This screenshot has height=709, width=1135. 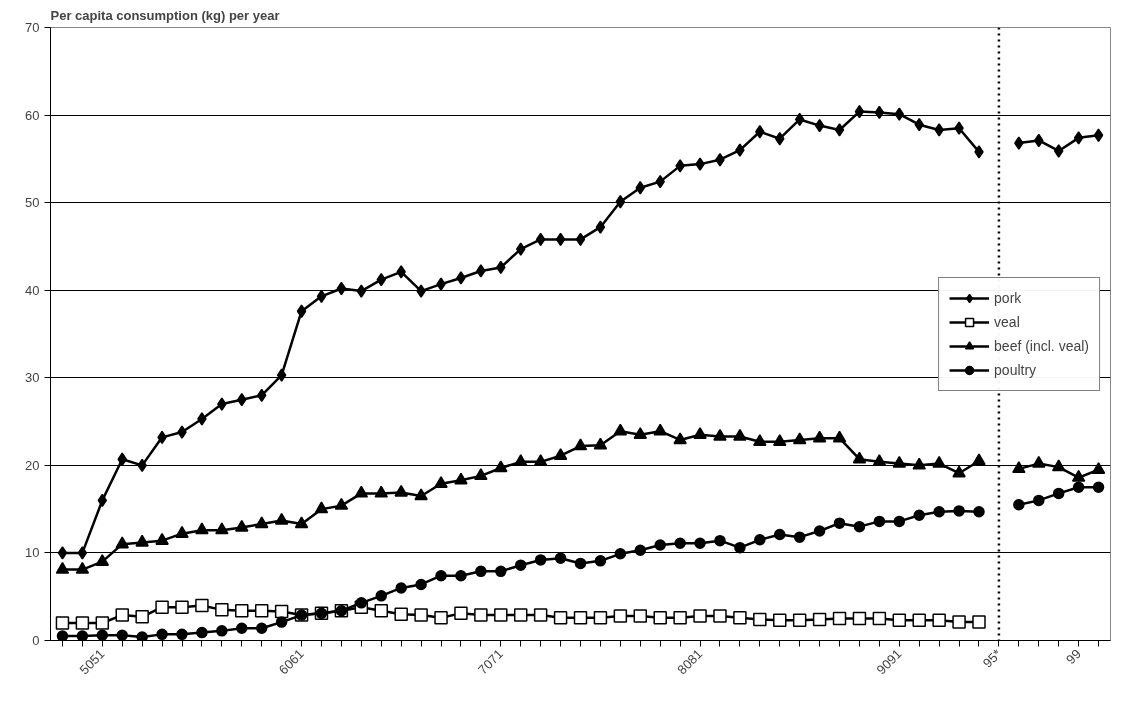 What do you see at coordinates (1073, 657) in the screenshot?
I see `x-tick-label: 99` at bounding box center [1073, 657].